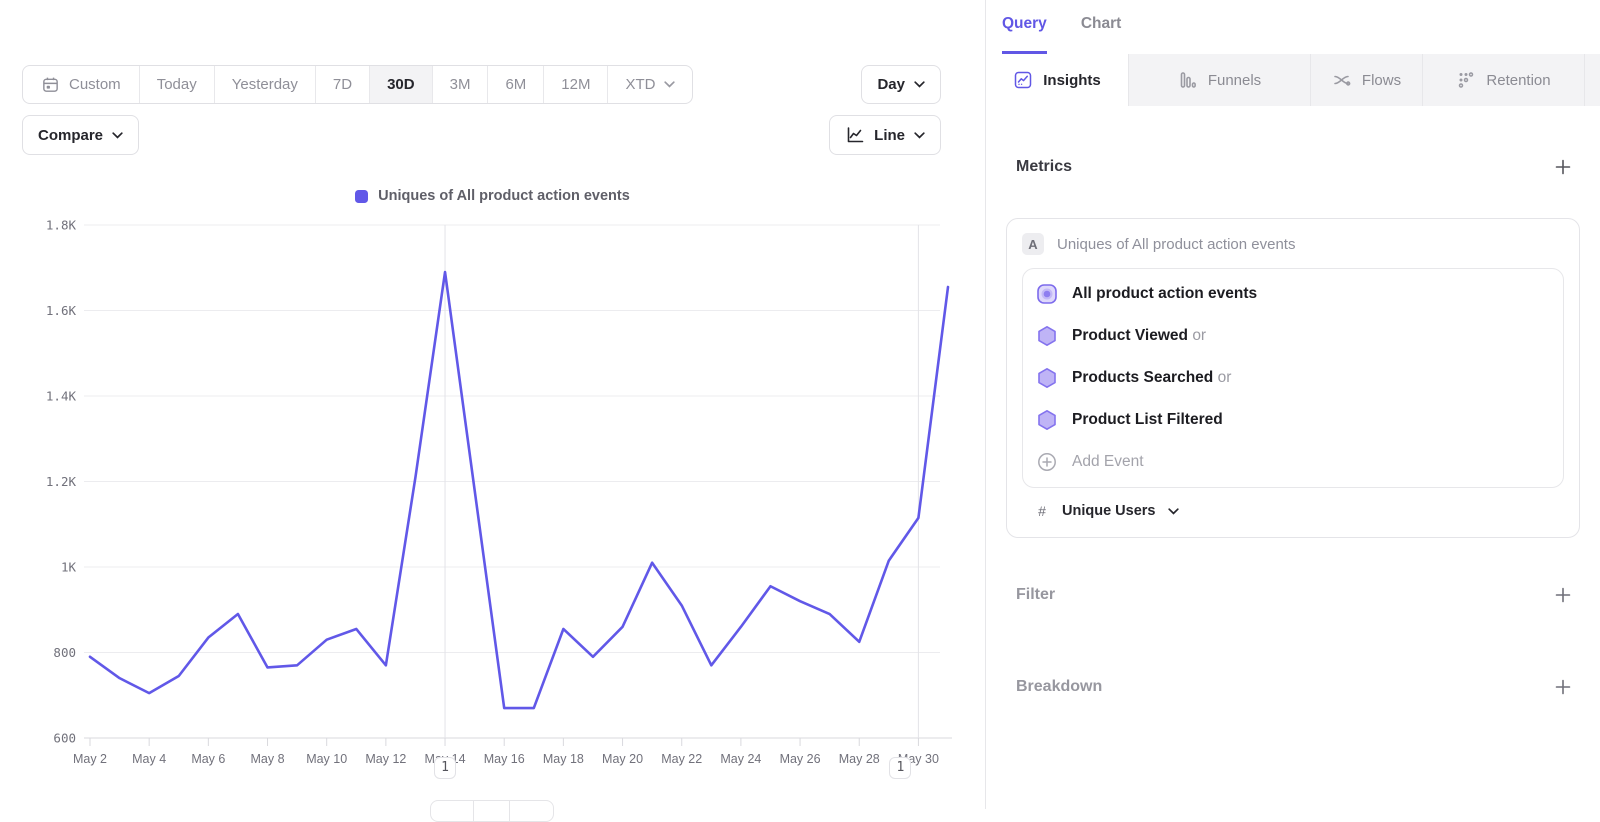 Image resolution: width=1600 pixels, height=822 pixels. I want to click on plus-circle-icon, so click(1047, 462).